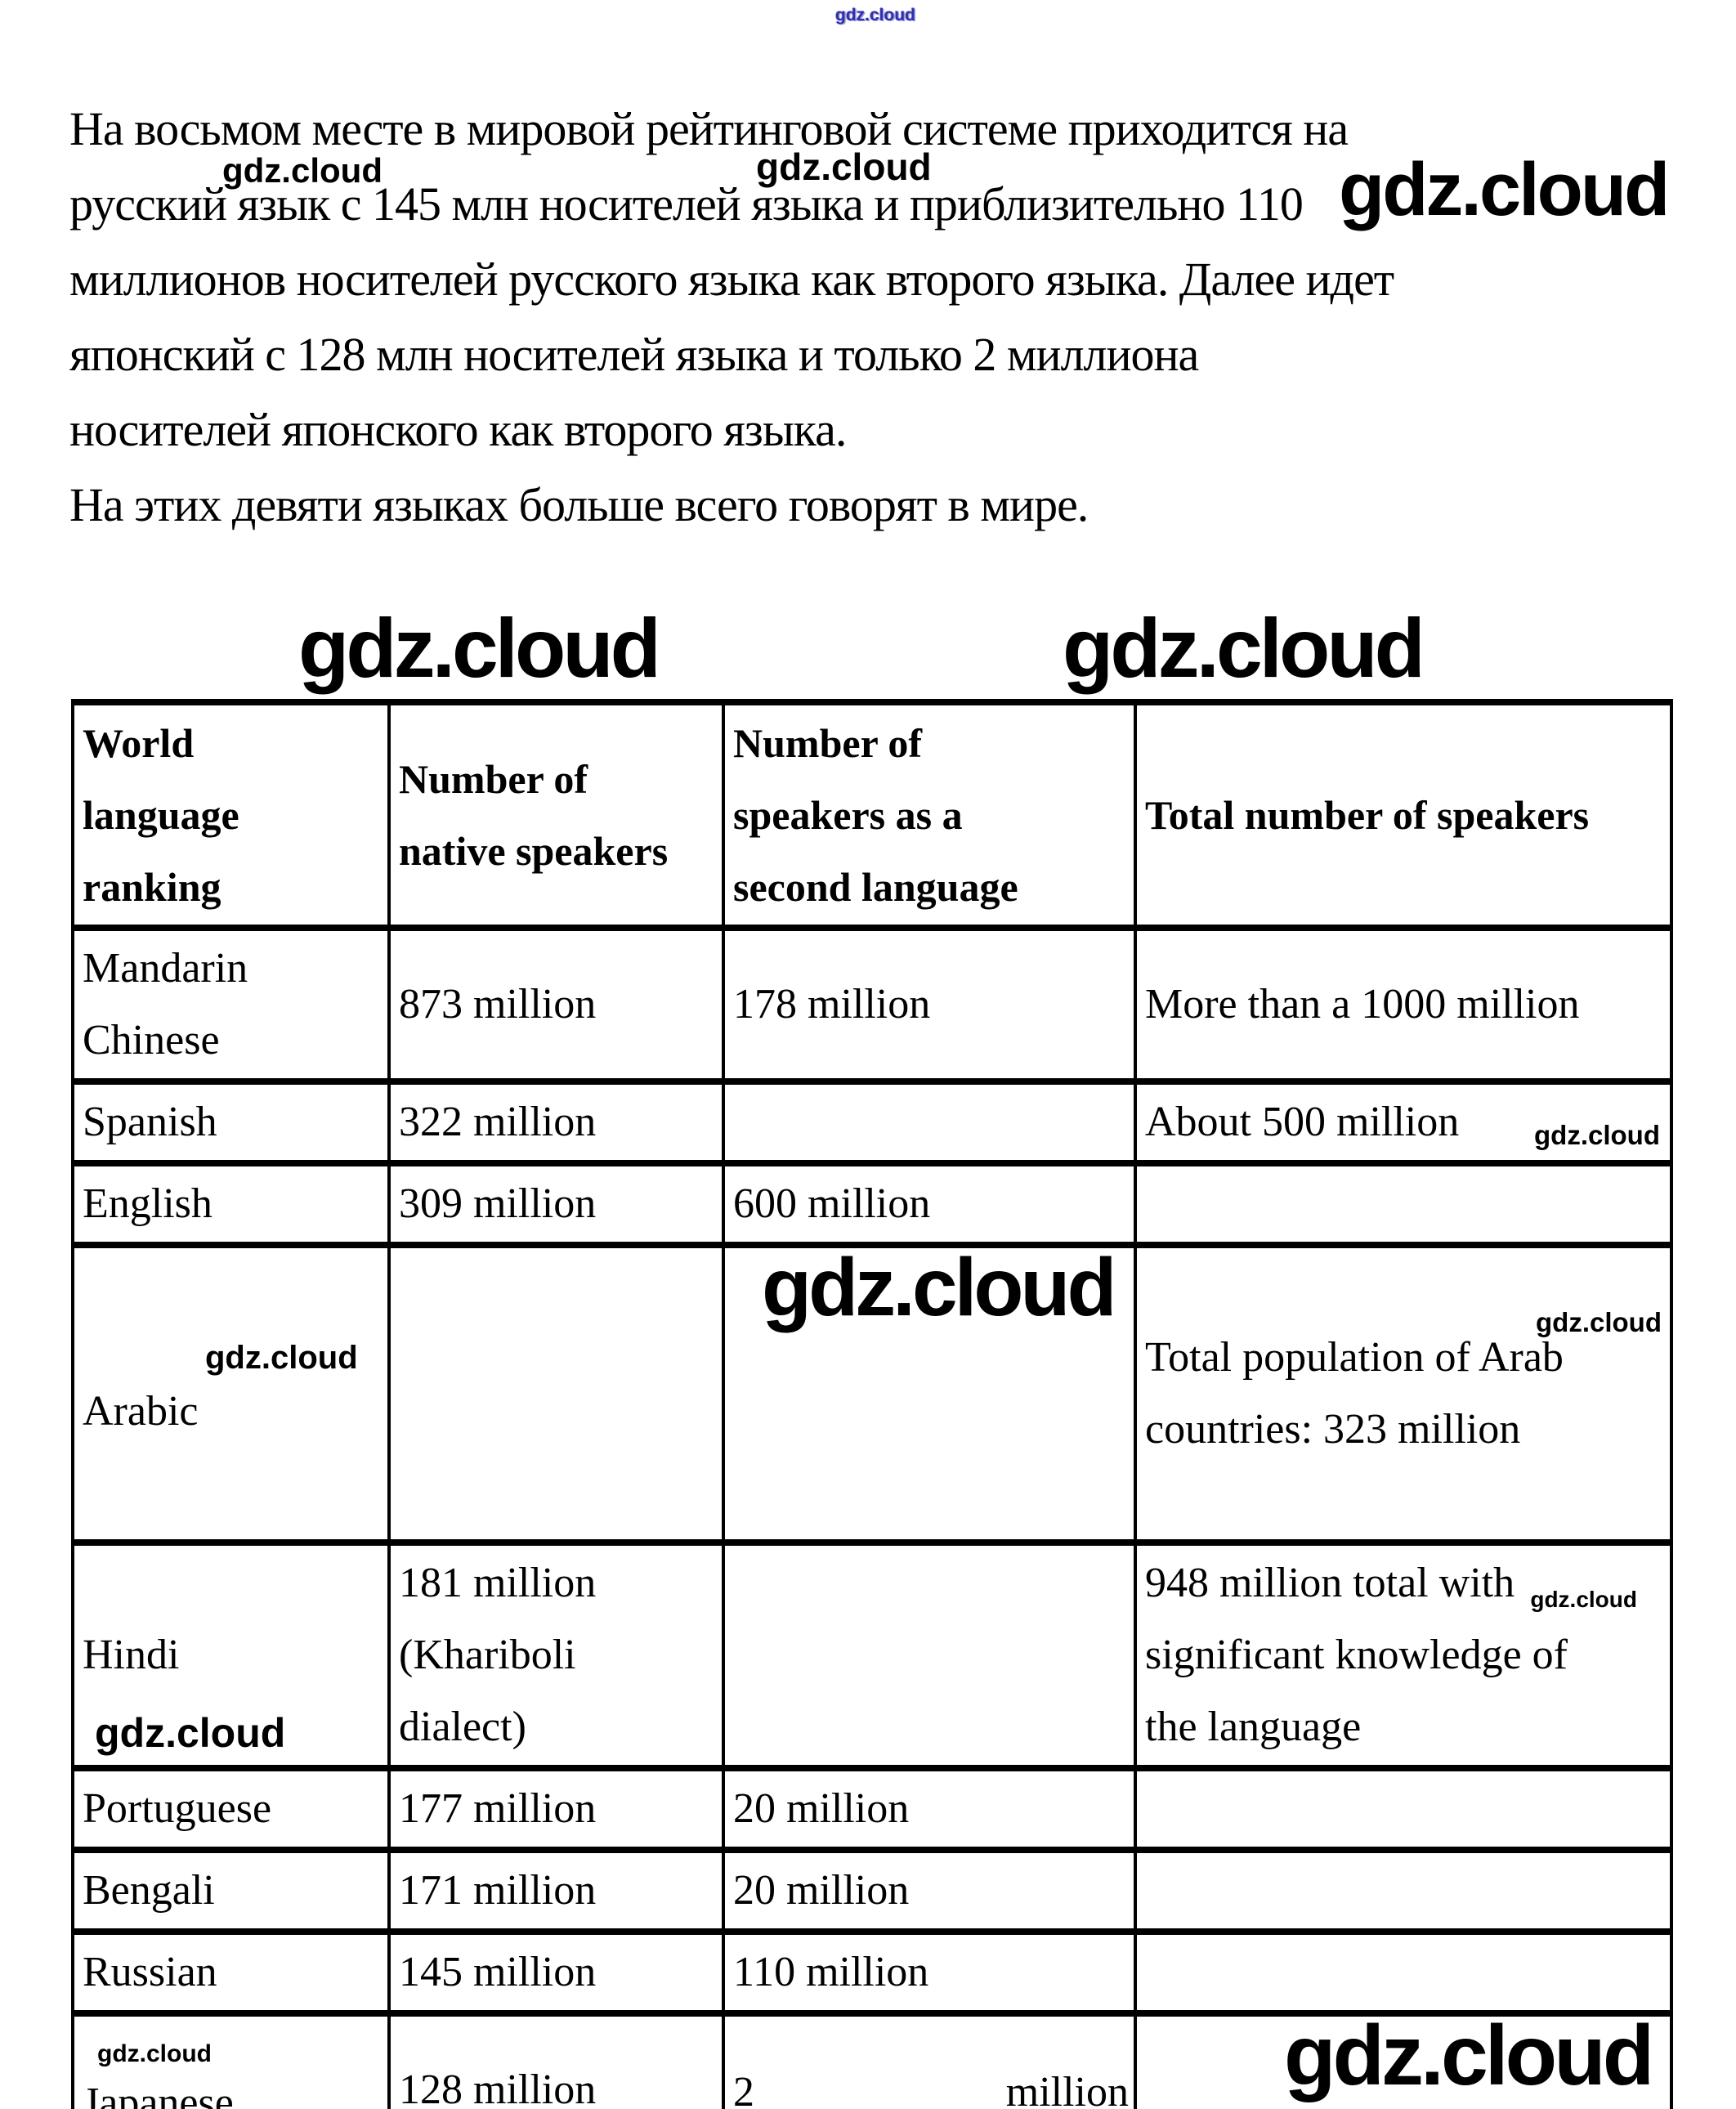 The image size is (1736, 2109). I want to click on gdz-watermark-top: gdz.cloud, so click(875, 15).